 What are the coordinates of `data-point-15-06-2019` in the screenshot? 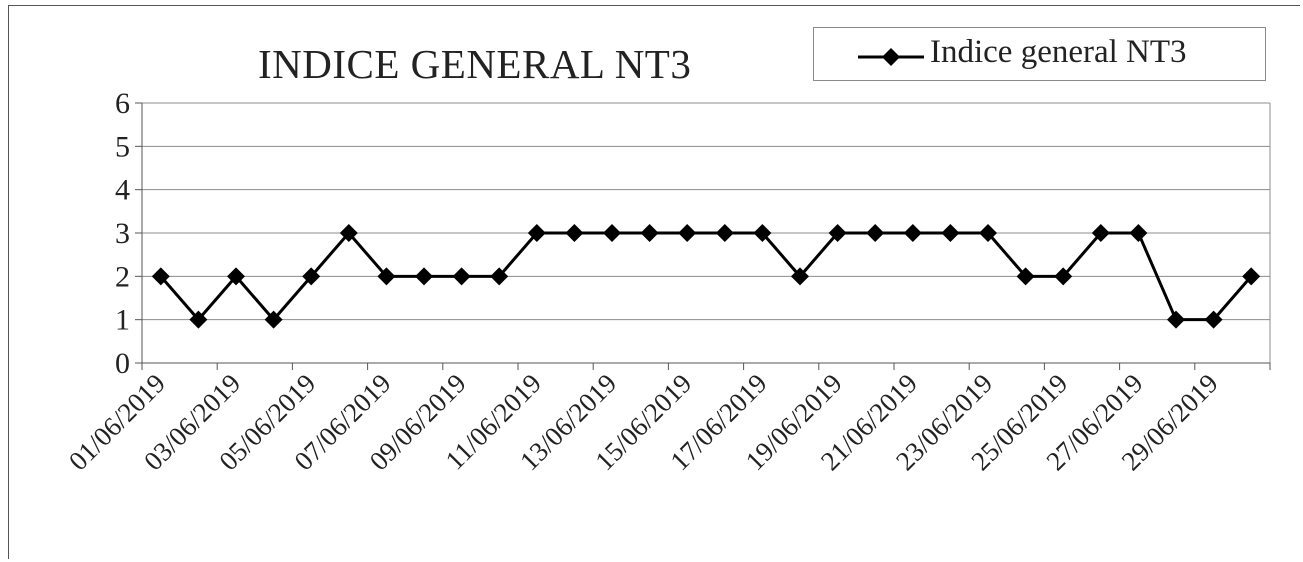 It's located at (687, 233).